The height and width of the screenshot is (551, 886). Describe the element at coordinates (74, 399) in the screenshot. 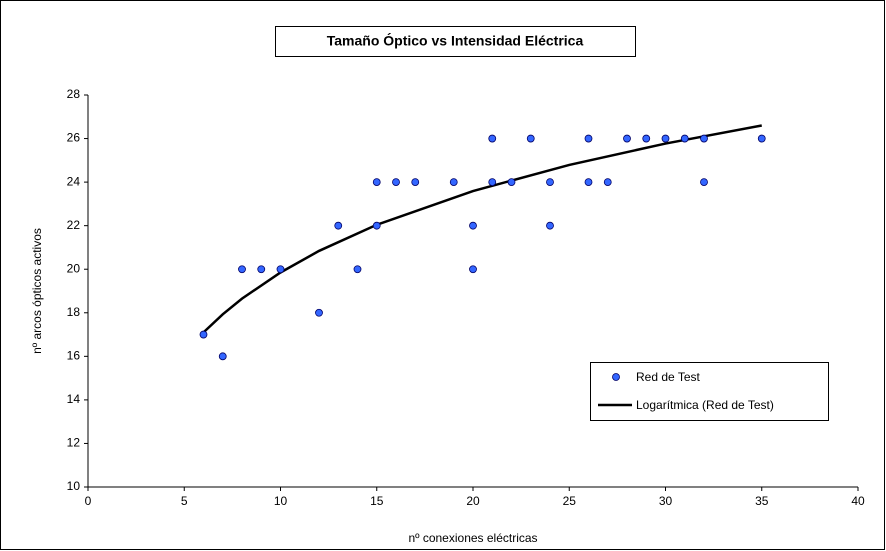

I see `y-tick-label: 14` at that location.